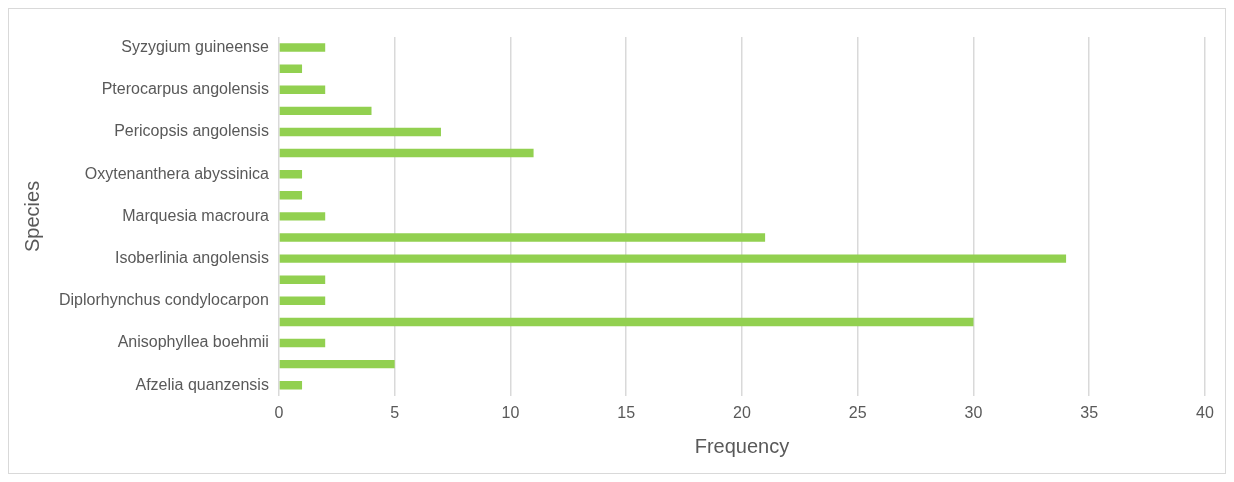 The image size is (1234, 482). What do you see at coordinates (857, 412) in the screenshot?
I see `x-tick-label: 25` at bounding box center [857, 412].